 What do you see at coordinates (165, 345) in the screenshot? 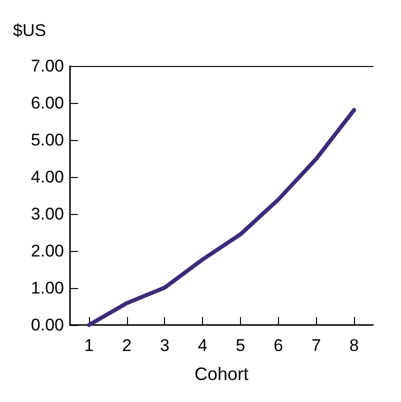
I see `x-tick-label: 3` at bounding box center [165, 345].